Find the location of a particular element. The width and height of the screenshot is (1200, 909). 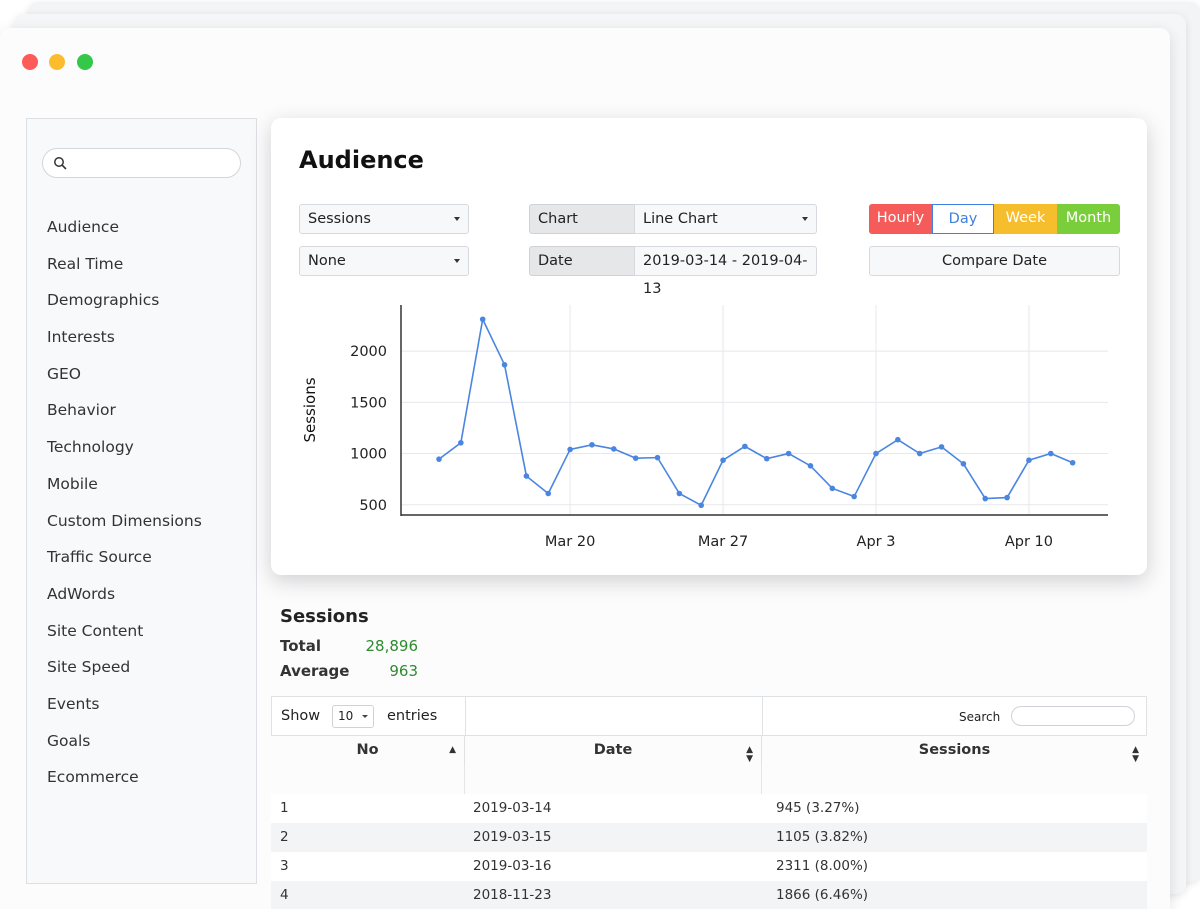

metric-select: Sessions is located at coordinates (384, 219).